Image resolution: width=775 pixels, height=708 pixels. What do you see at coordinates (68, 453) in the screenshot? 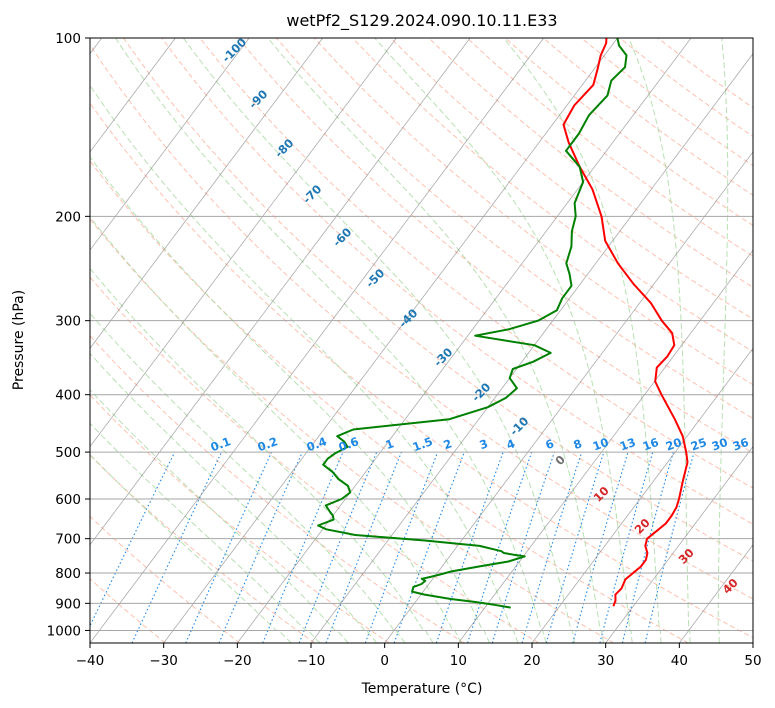
I see `y-tick-label: 500` at bounding box center [68, 453].